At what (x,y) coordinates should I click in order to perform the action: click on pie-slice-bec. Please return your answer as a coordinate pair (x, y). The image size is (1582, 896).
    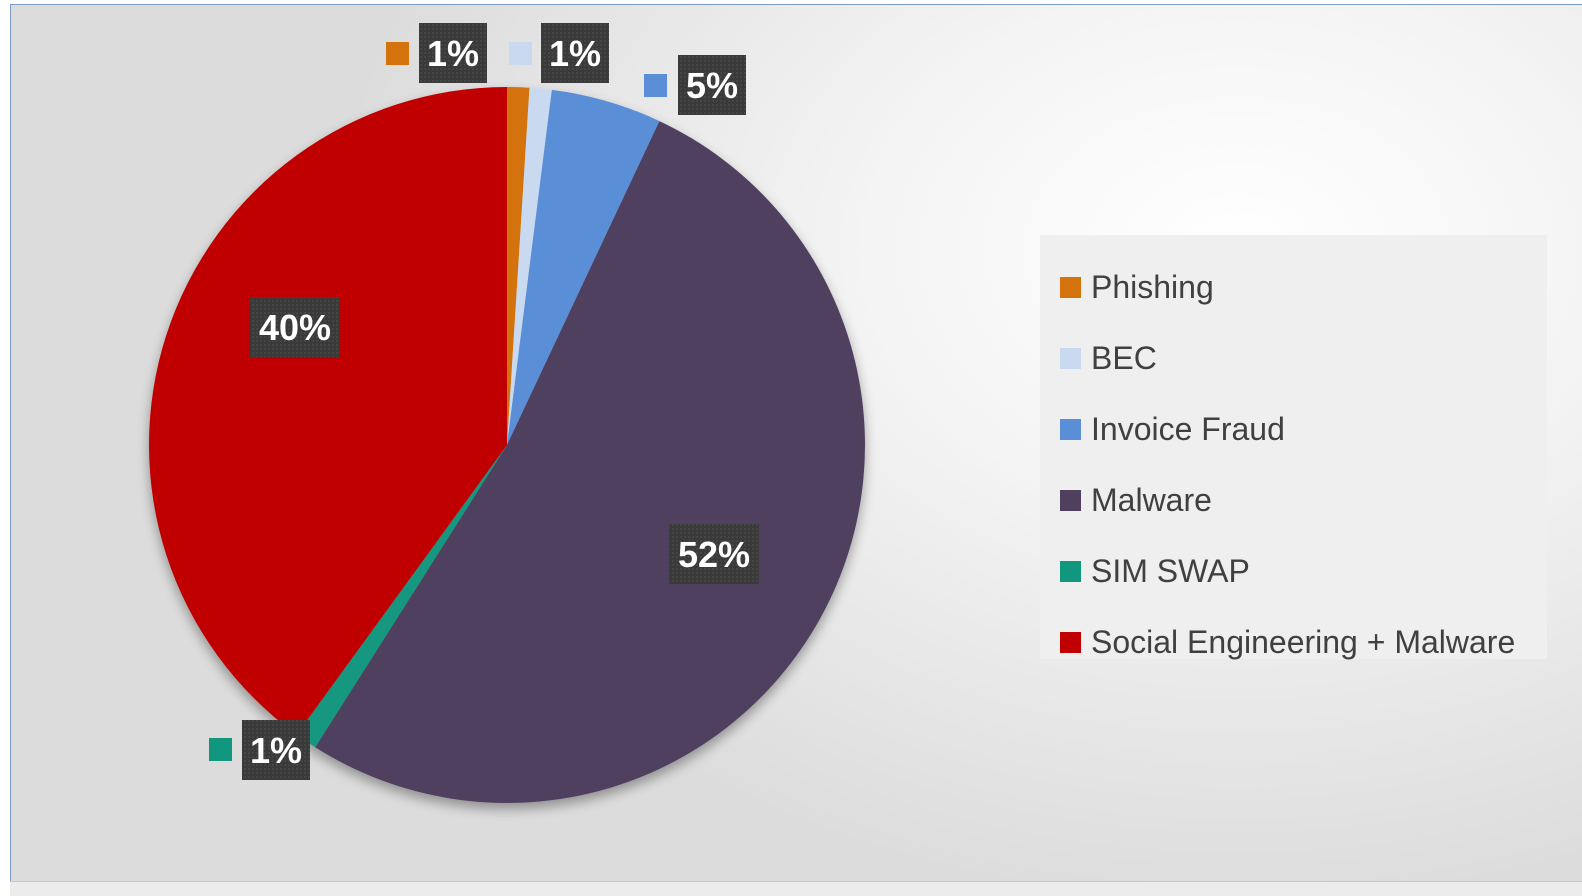
    Looking at the image, I should click on (529, 266).